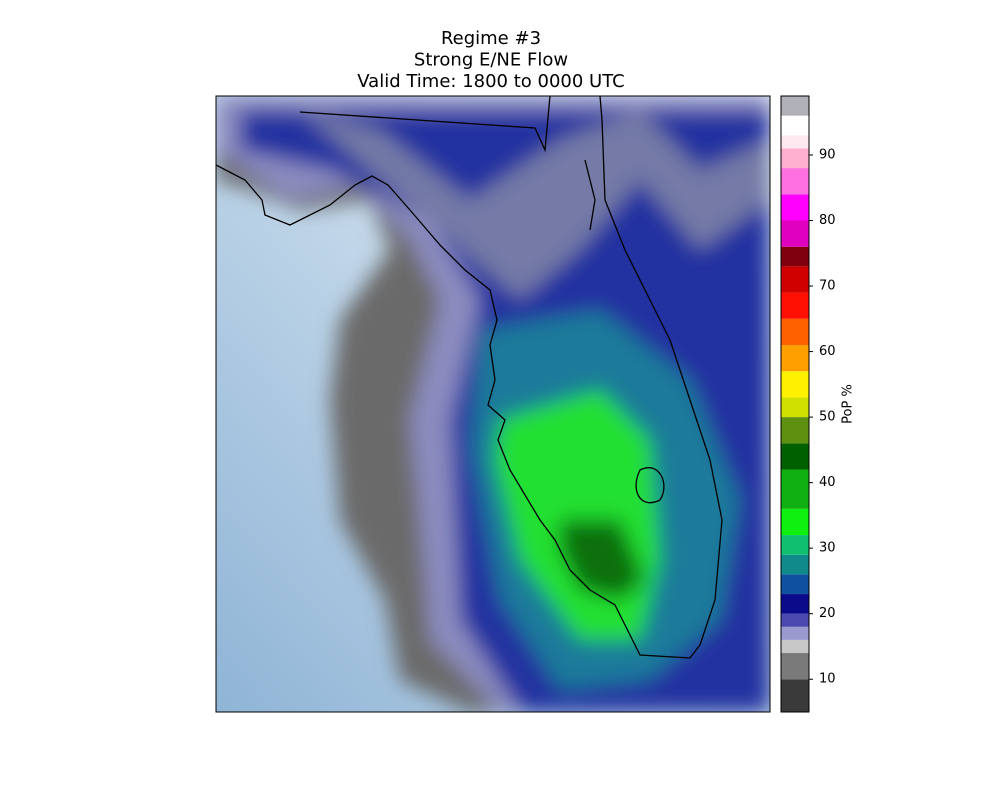 The image size is (1000, 804). Describe the element at coordinates (490, 81) in the screenshot. I see `title-line: Valid Time: 1800 to 0000 UTC` at that location.